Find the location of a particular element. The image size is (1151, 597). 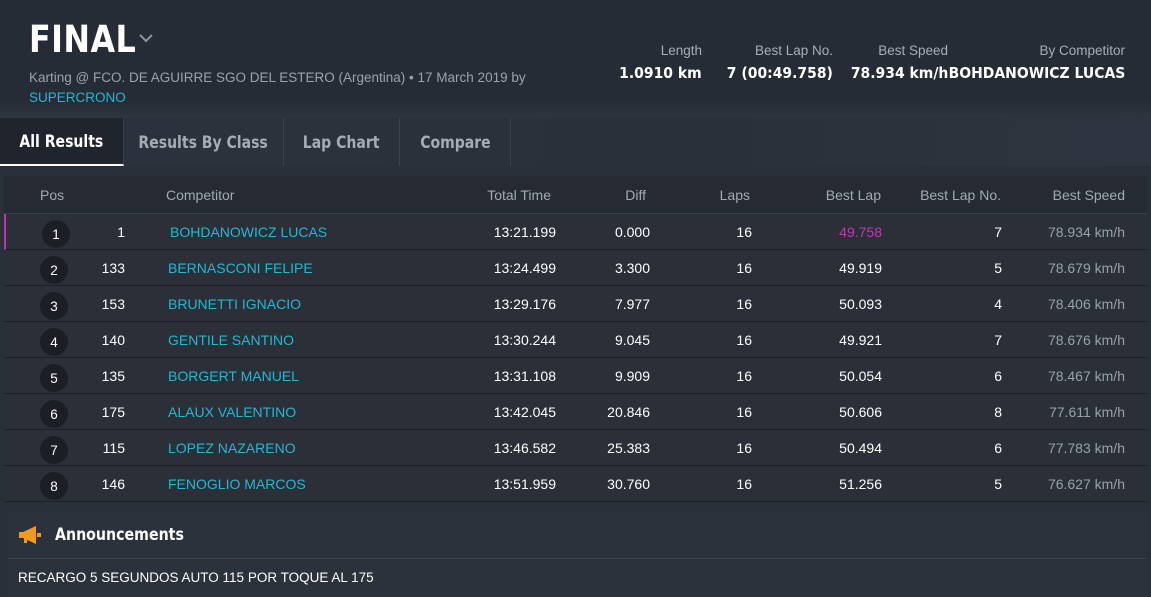

total-time: 13:31.108 is located at coordinates (524, 376).